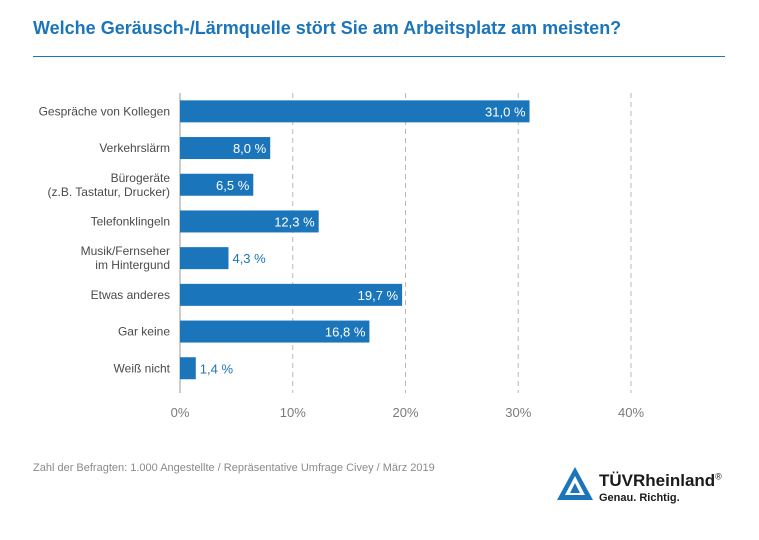  What do you see at coordinates (180, 412) in the screenshot?
I see `x-tick-label: 0%` at bounding box center [180, 412].